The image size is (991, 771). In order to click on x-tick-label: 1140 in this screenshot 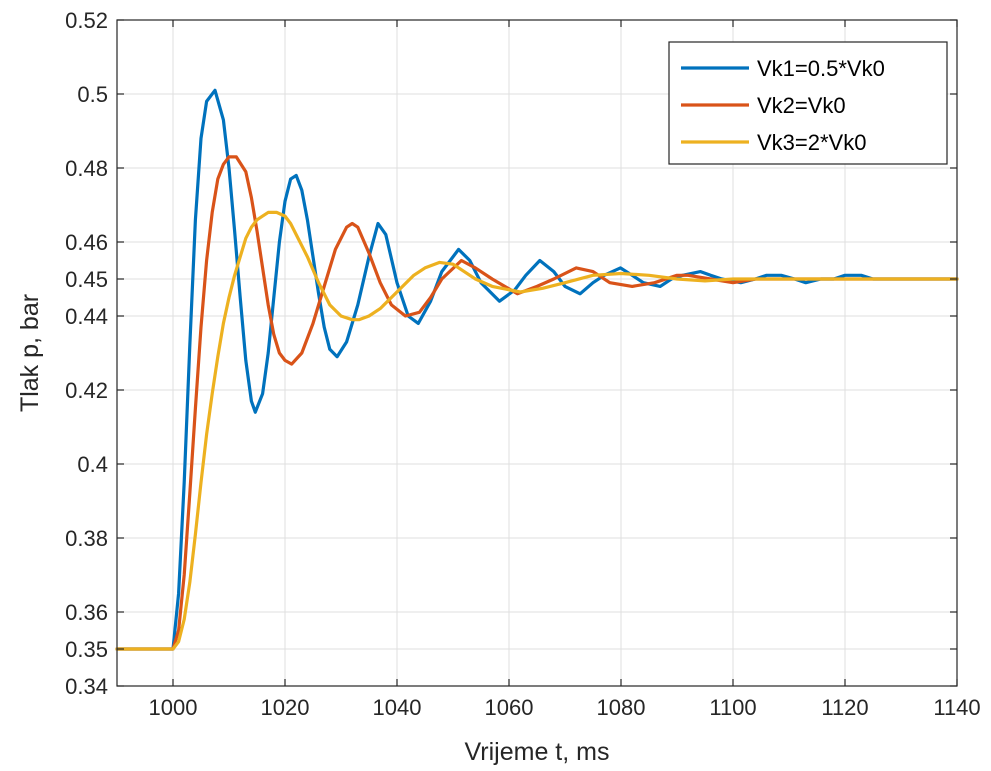, I will do `click(956, 707)`.